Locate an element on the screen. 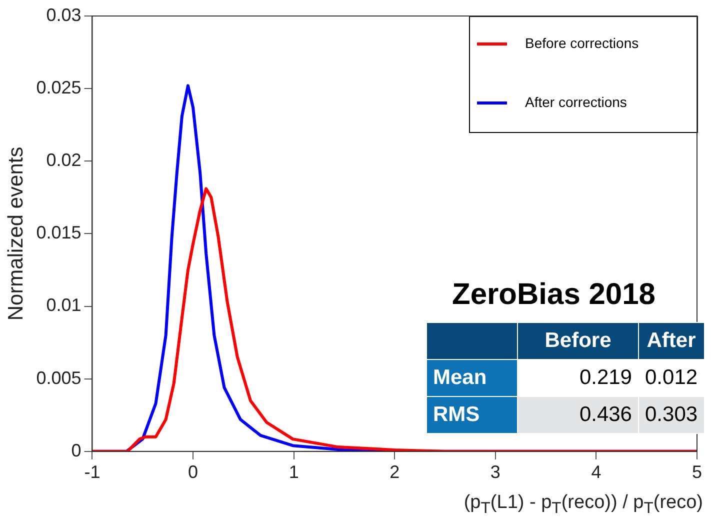 Image resolution: width=711 pixels, height=519 pixels. annotation: 0.012 is located at coordinates (671, 378).